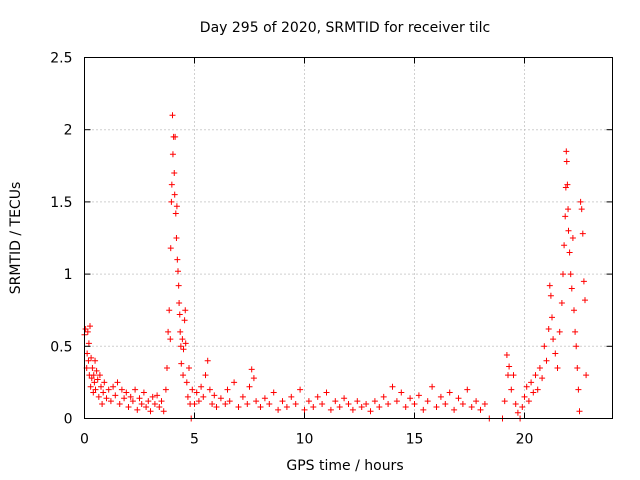 The image size is (640, 480). Describe the element at coordinates (344, 466) in the screenshot. I see `x-axis-label: GPS time / hours` at that location.